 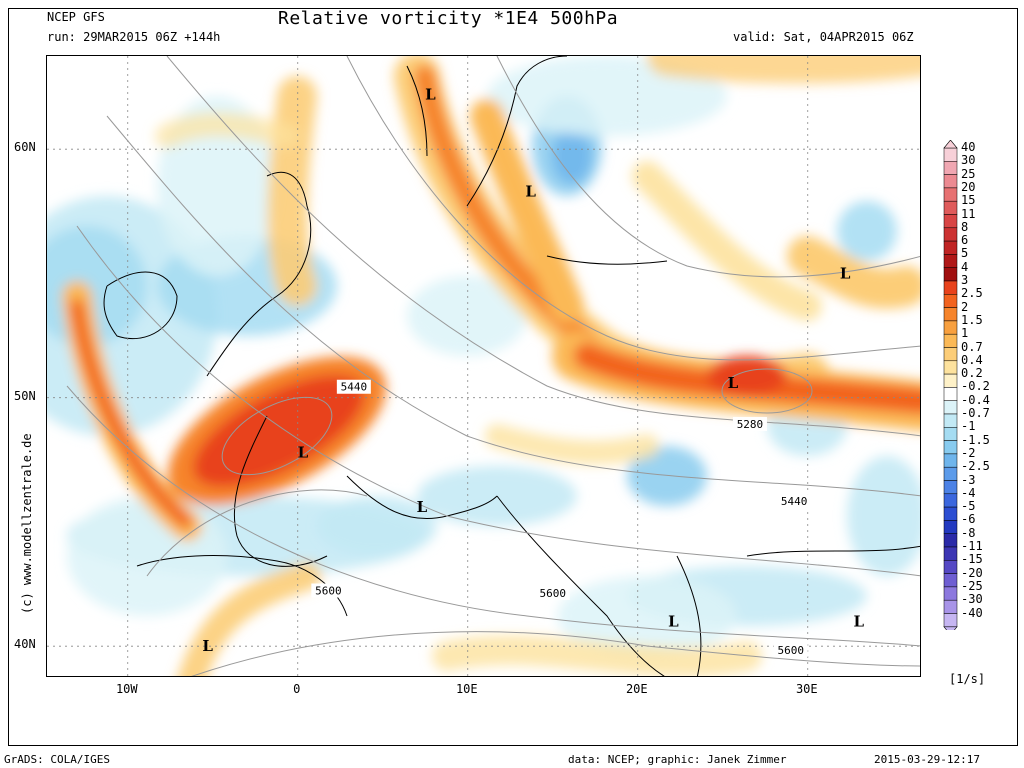 What do you see at coordinates (972, 599) in the screenshot?
I see `colorbar-label: -30` at bounding box center [972, 599].